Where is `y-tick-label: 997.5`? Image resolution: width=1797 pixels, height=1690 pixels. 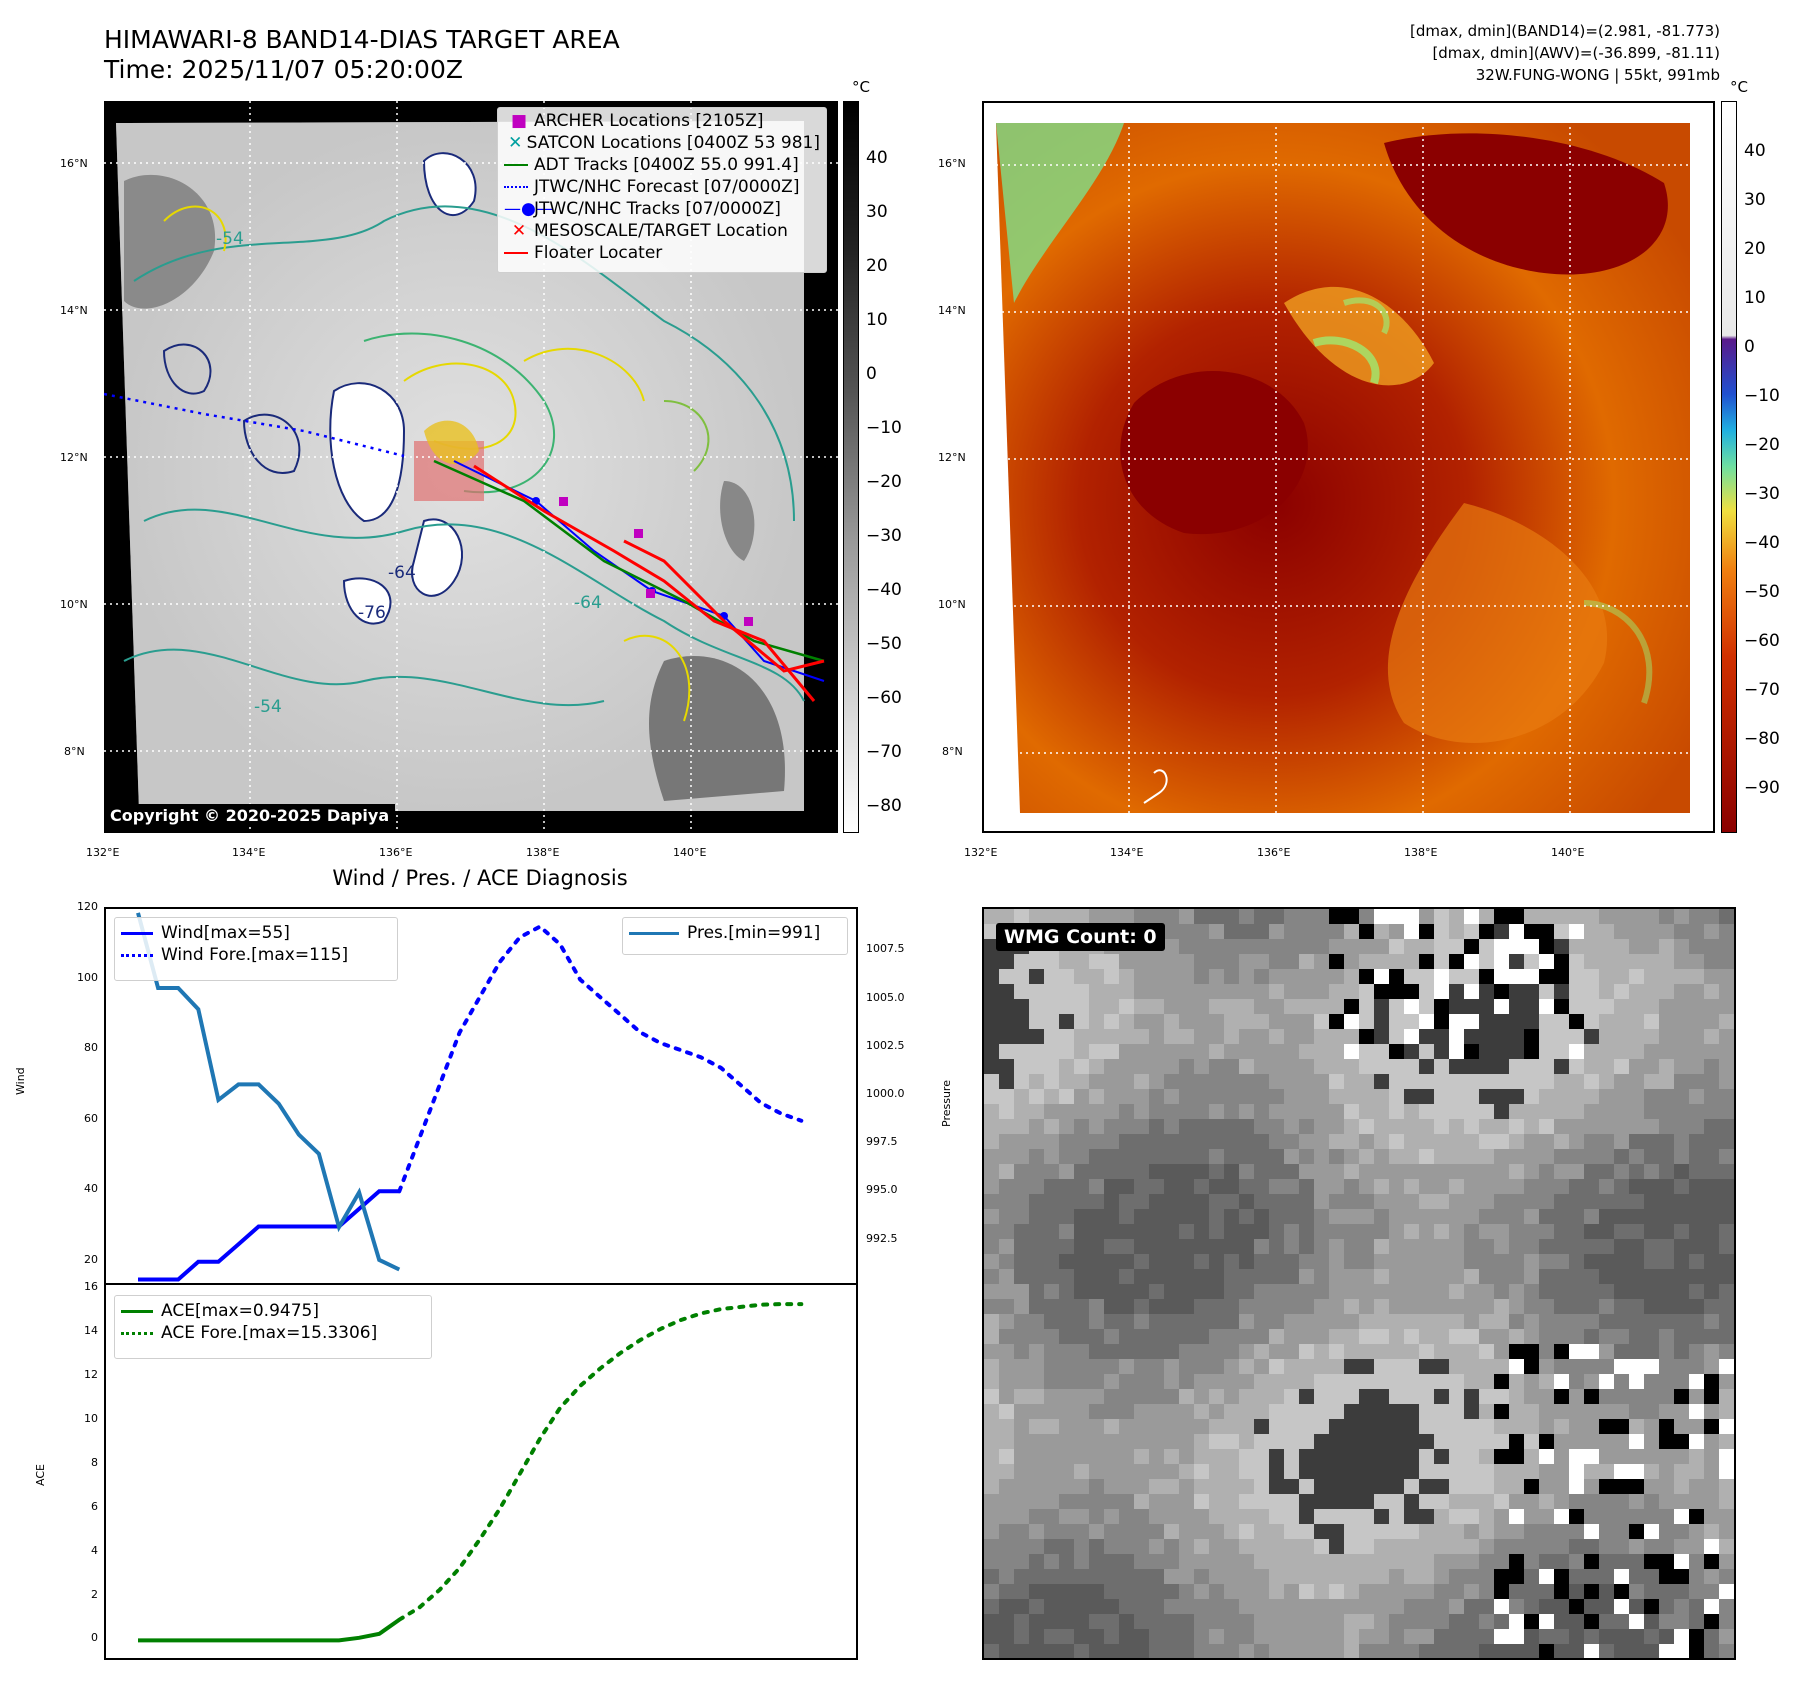 y-tick-label: 997.5 is located at coordinates (882, 1142).